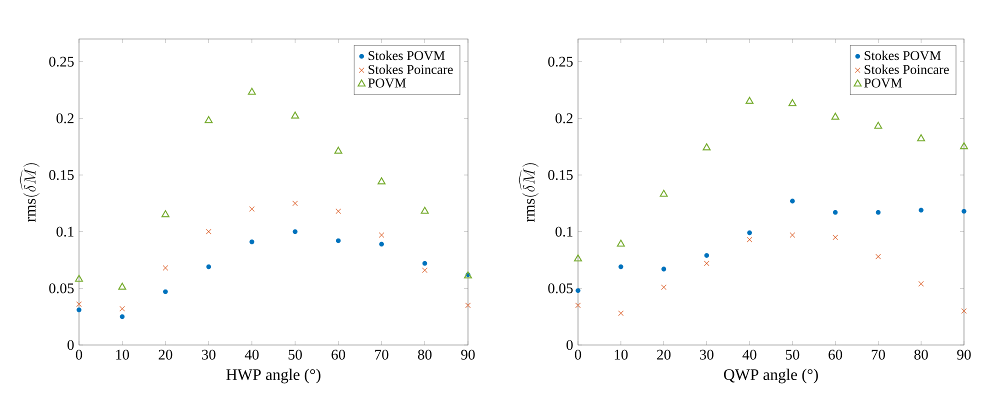 The width and height of the screenshot is (981, 401). I want to click on x-axis-title: HWP angle (°), so click(273, 376).